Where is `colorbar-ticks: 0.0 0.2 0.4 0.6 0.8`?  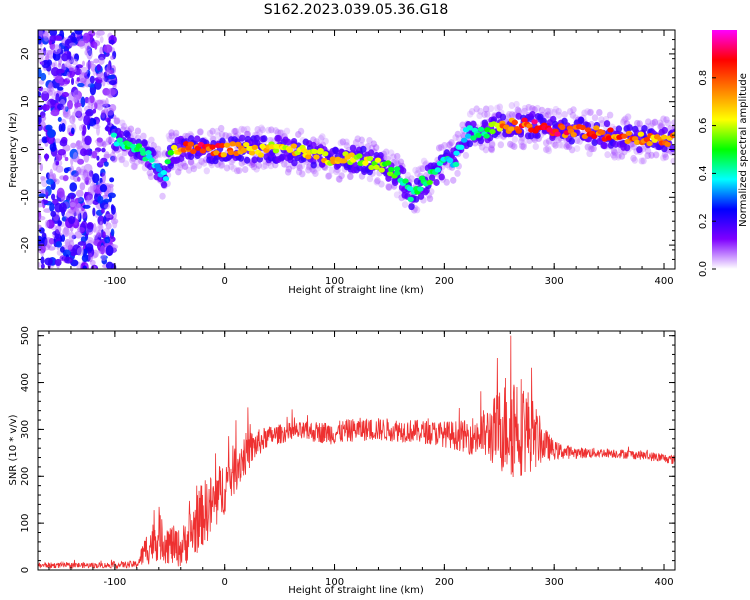
colorbar-ticks: 0.0 0.2 0.4 0.6 0.8 is located at coordinates (707, 173).